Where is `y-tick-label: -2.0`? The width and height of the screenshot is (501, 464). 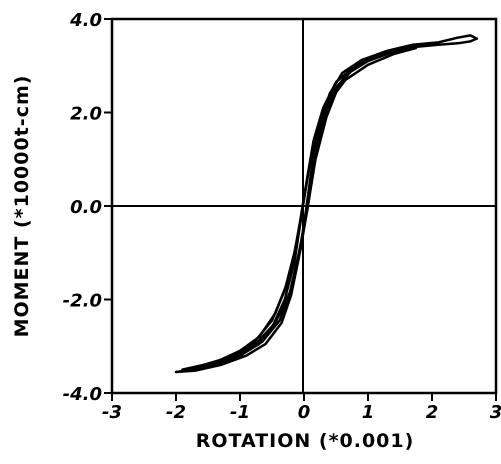
y-tick-label: -2.0 is located at coordinates (82, 301).